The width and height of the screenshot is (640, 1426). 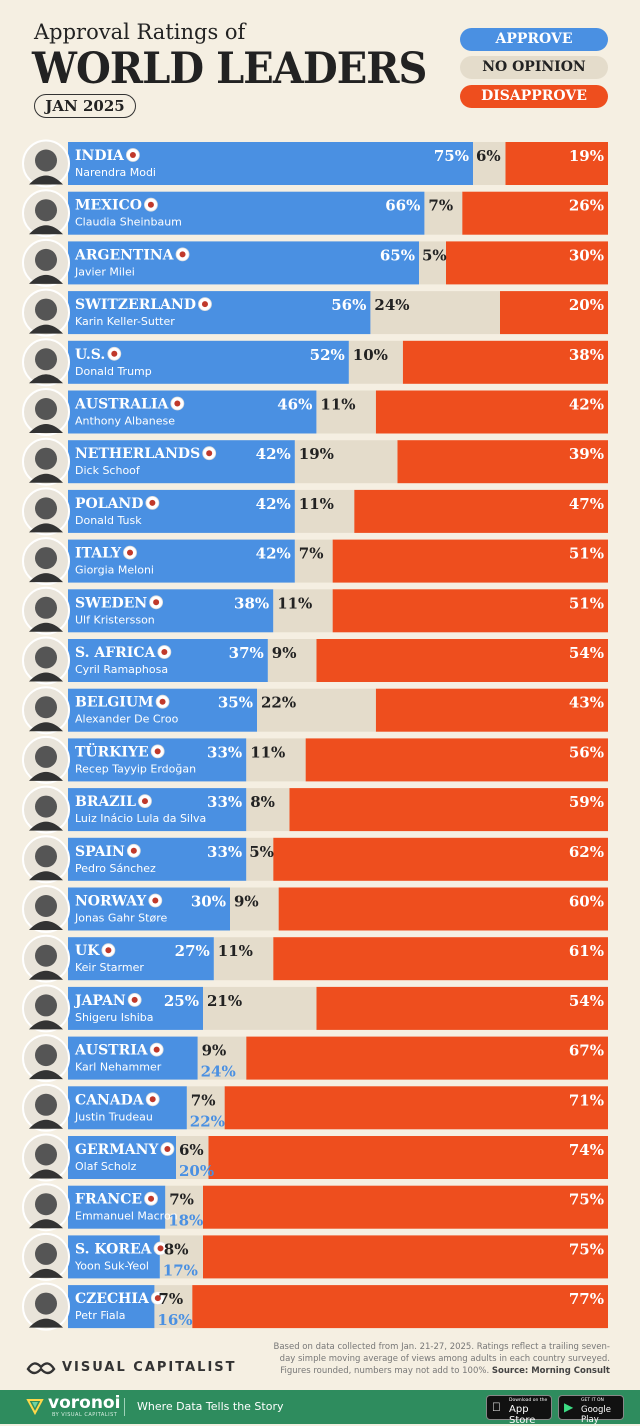 What do you see at coordinates (174, 1320) in the screenshot?
I see `label-approve: 16%` at bounding box center [174, 1320].